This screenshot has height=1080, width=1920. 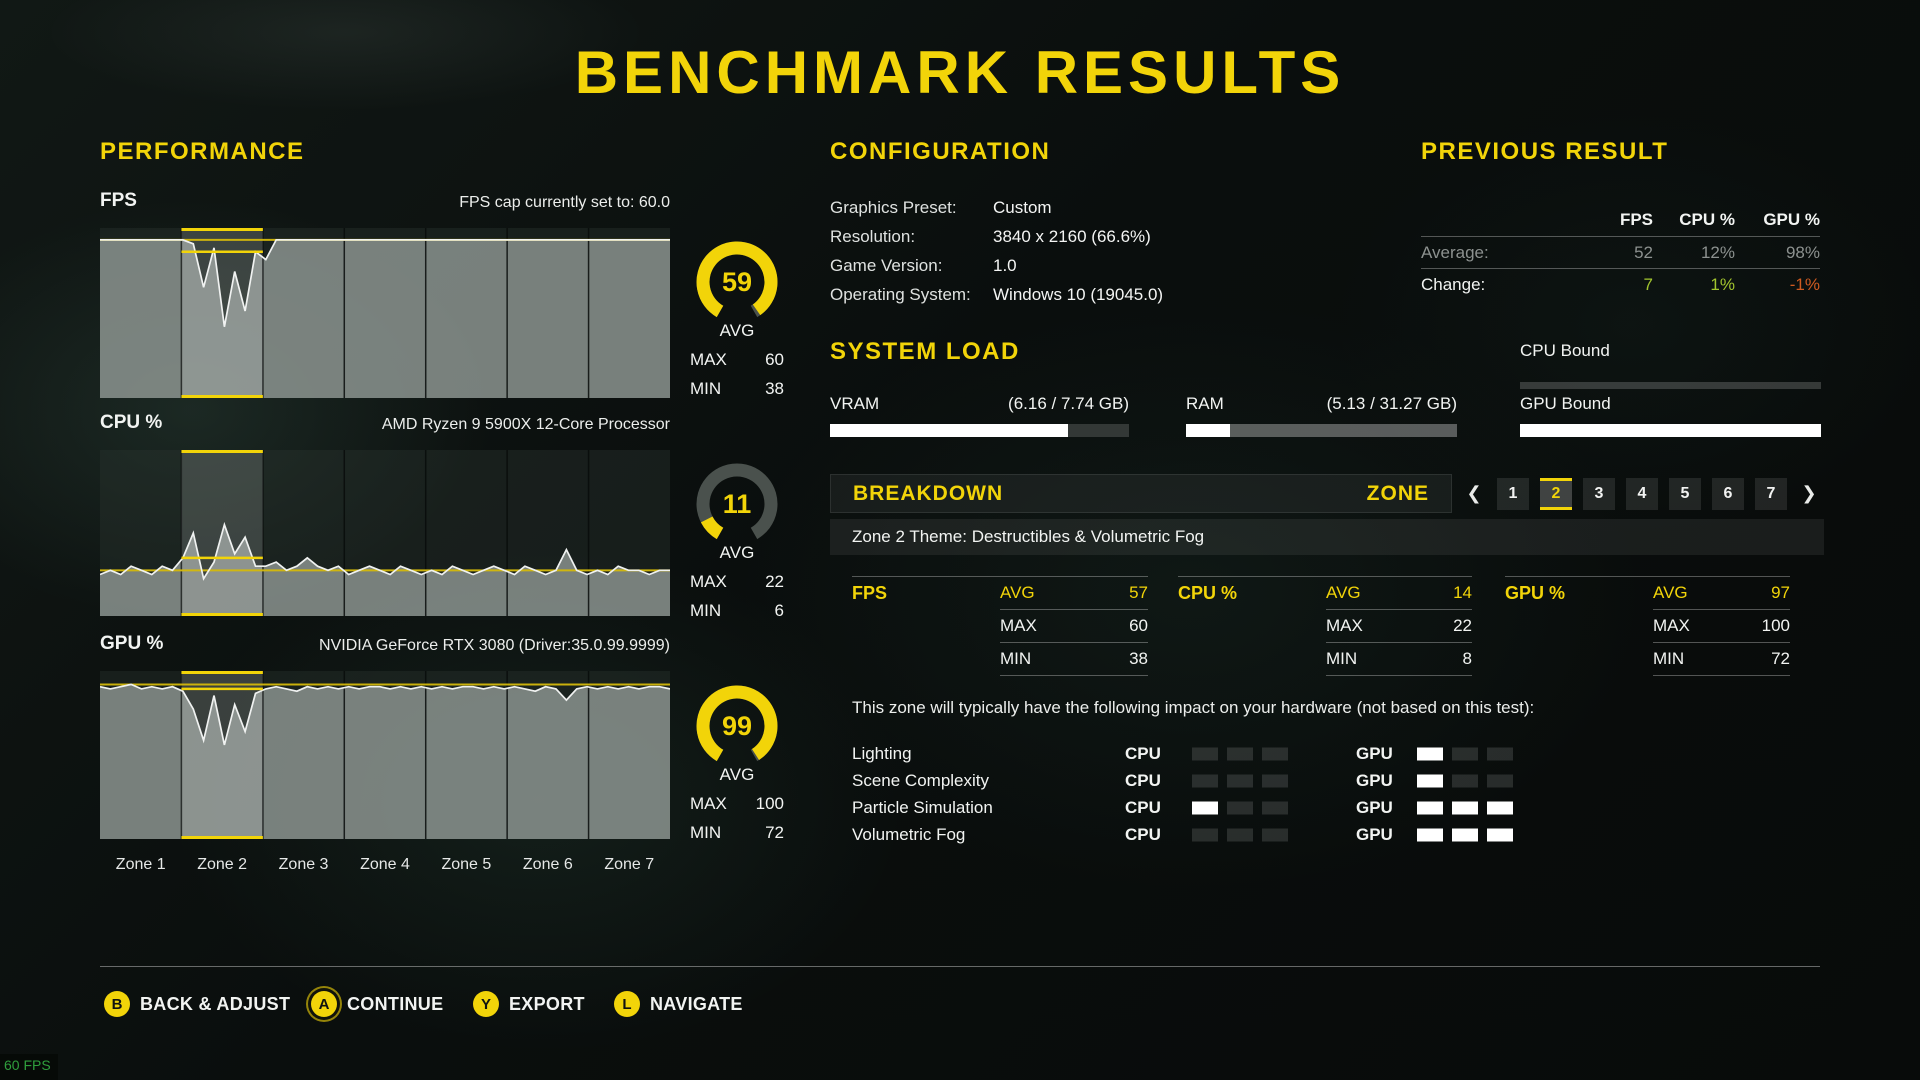 What do you see at coordinates (737, 542) in the screenshot?
I see `cpu-gauge: 11 AVG MAX 22 MIN 6` at bounding box center [737, 542].